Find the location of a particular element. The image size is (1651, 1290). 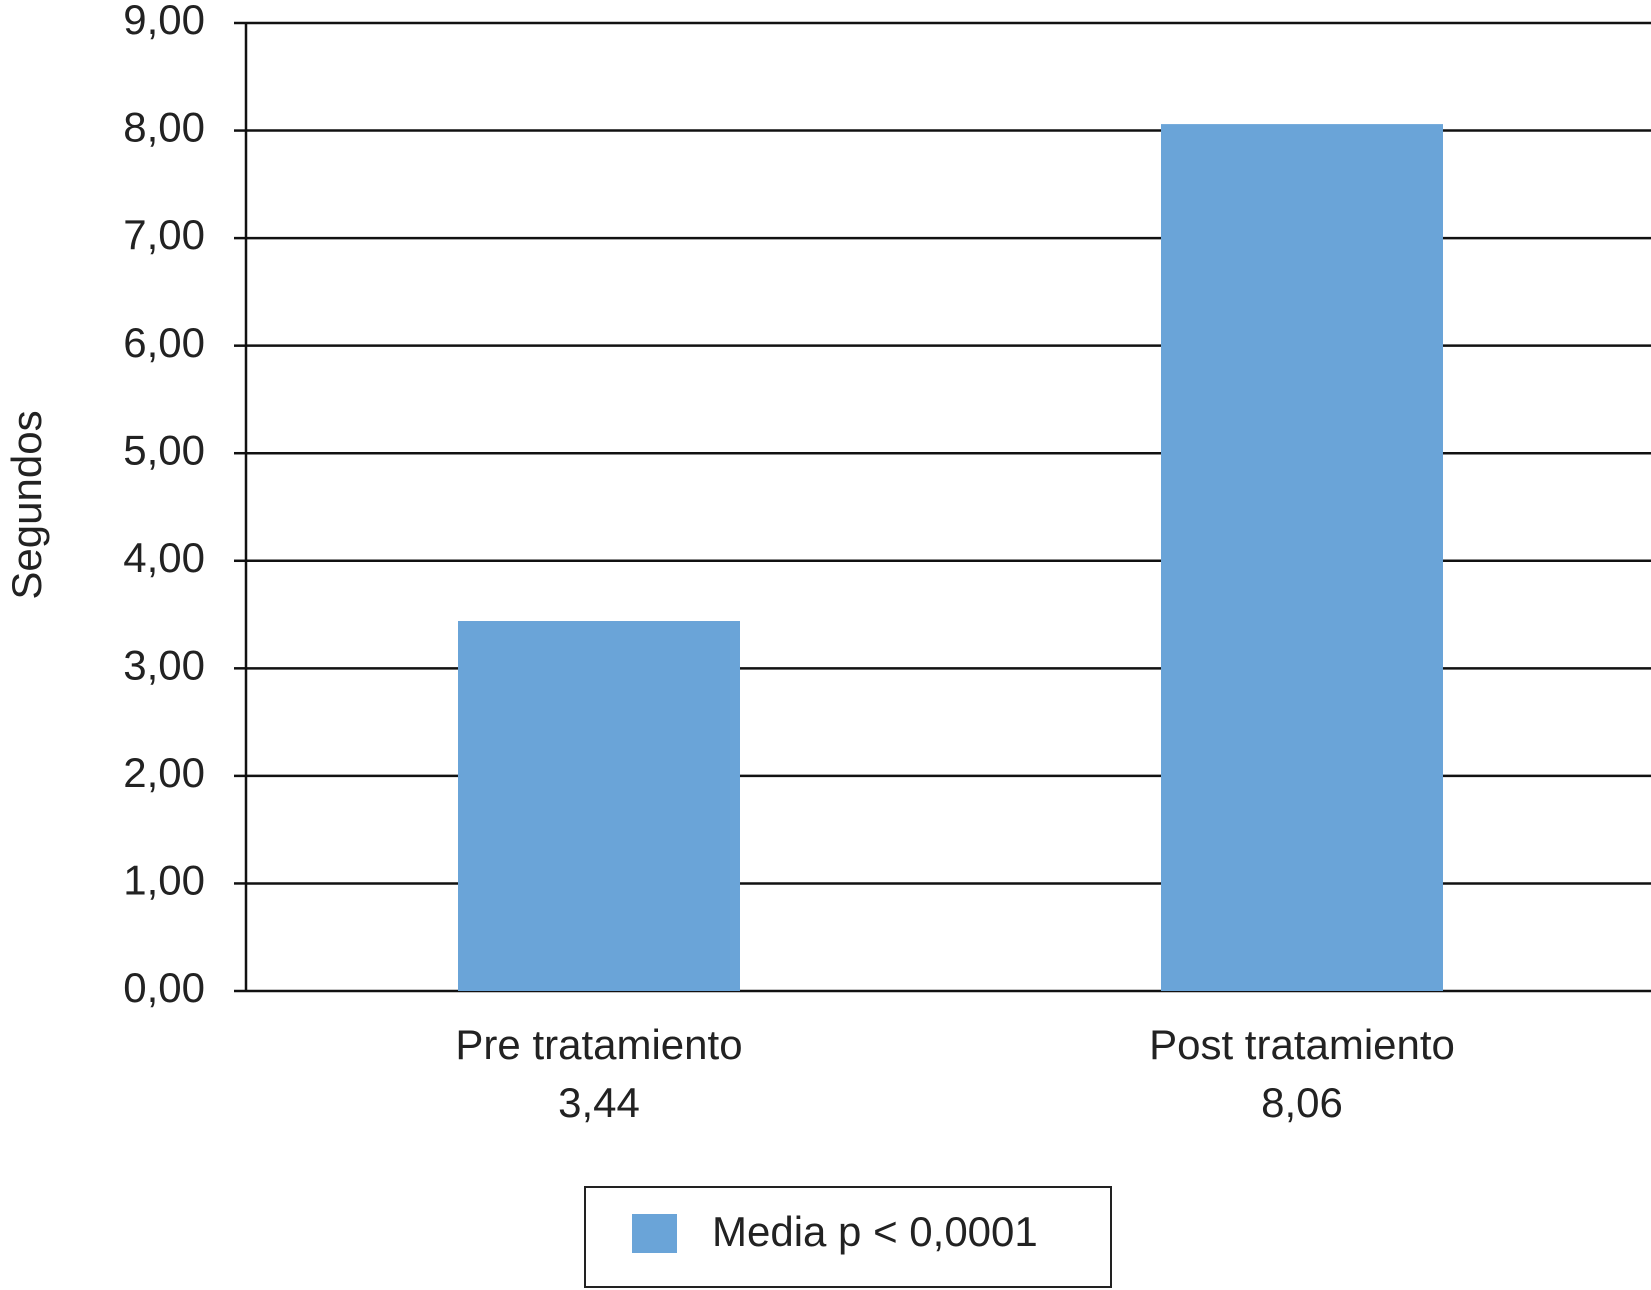

y-tick-label: 1,00 is located at coordinates (164, 880).